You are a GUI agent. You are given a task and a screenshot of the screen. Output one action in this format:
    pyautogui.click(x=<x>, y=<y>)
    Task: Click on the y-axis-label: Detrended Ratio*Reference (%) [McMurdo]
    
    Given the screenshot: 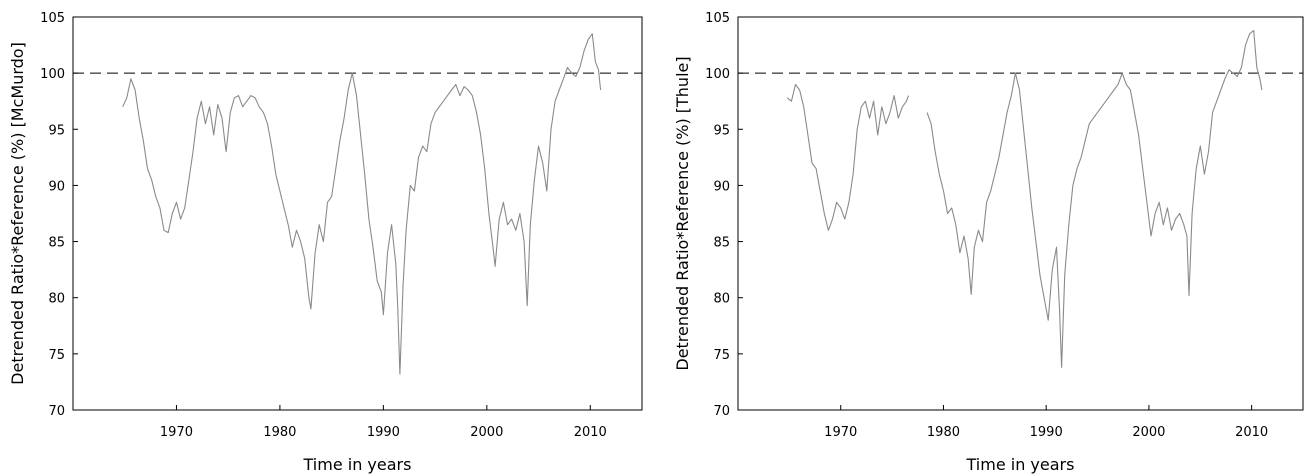 What is the action you would take?
    pyautogui.click(x=17, y=213)
    